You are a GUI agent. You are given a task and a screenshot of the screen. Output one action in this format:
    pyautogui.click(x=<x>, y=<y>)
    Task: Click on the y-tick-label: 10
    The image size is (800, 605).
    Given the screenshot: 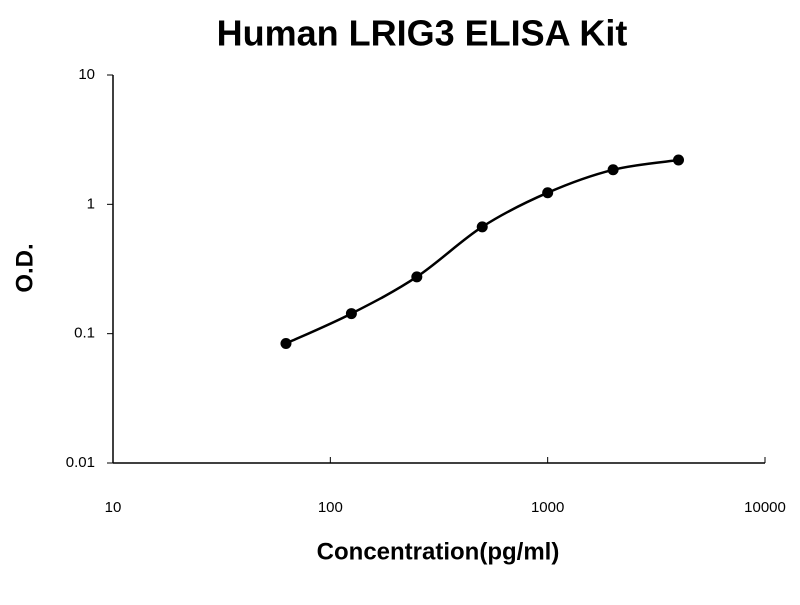 What is the action you would take?
    pyautogui.click(x=86, y=74)
    